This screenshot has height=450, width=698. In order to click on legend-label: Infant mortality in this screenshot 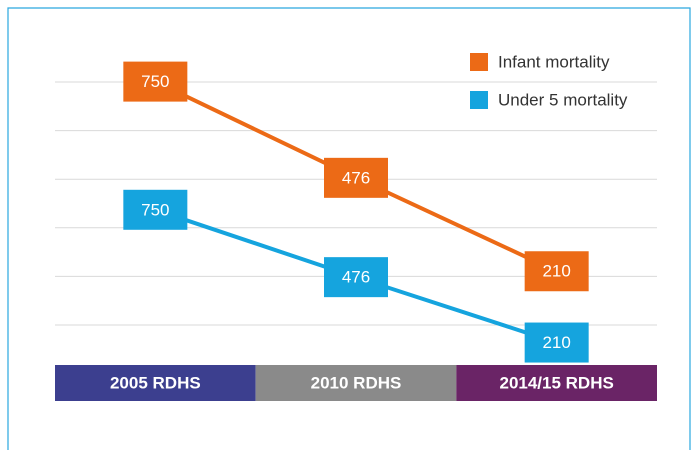, I will do `click(554, 61)`.